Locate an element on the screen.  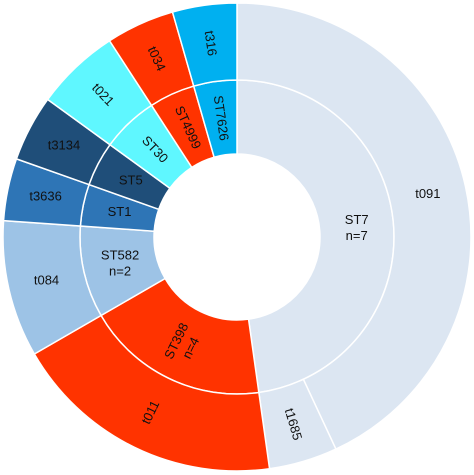
inner-label: n=2 is located at coordinates (120, 270).